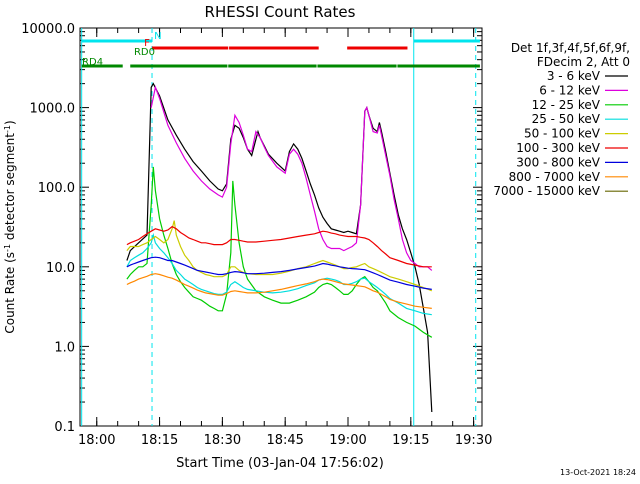  What do you see at coordinates (222, 440) in the screenshot?
I see `x-tick-label: 18:30` at bounding box center [222, 440].